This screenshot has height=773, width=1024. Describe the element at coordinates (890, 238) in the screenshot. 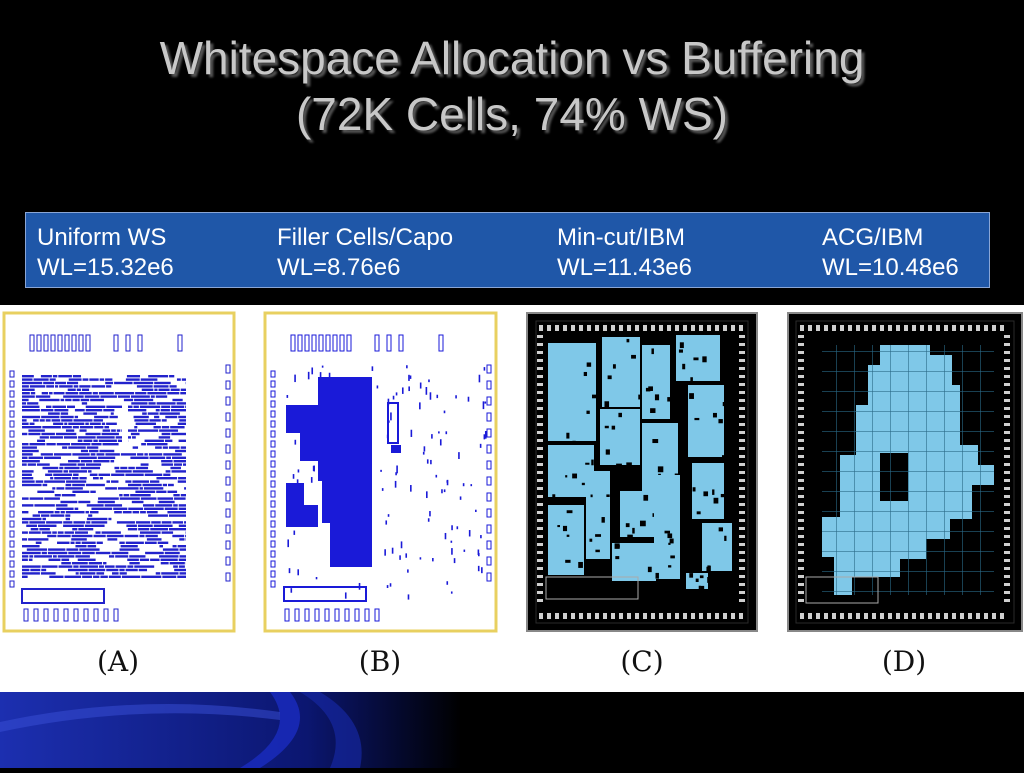

I see `method-name: ACG/IBM` at that location.